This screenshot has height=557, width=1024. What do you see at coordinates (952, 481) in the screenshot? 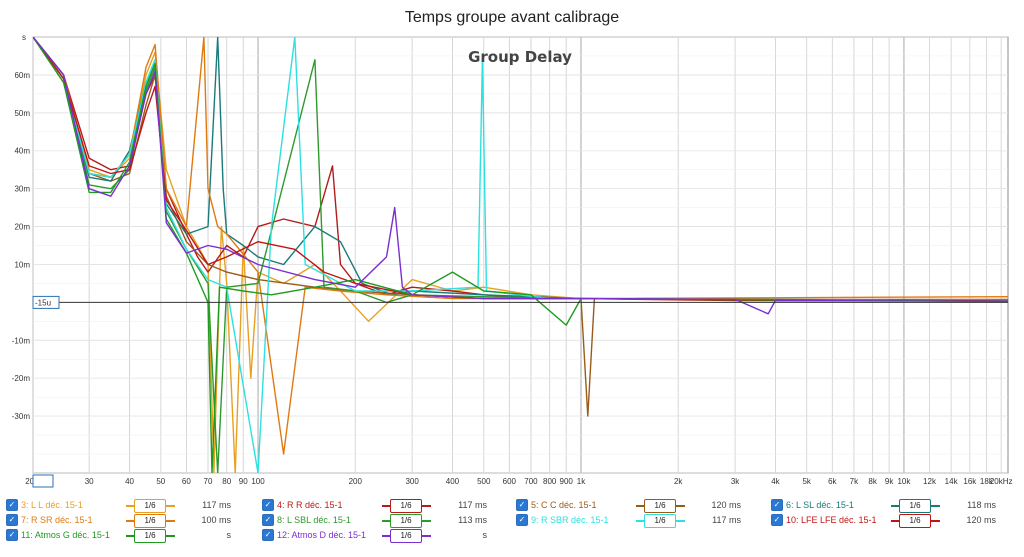
I see `x-tick-label: 14k` at bounding box center [952, 481].